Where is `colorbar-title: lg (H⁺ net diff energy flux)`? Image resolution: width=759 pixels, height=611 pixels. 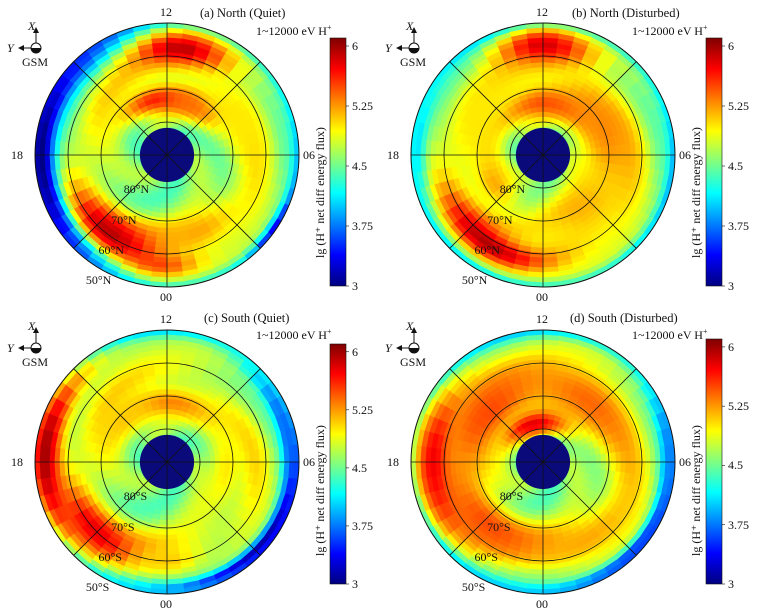 colorbar-title: lg (H⁺ net diff energy flux) is located at coordinates (320, 192).